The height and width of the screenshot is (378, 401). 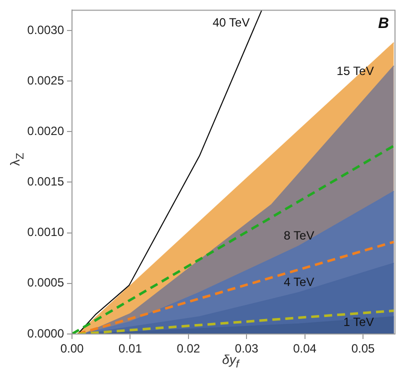 I want to click on y-tick-label: 0.0020, so click(x=45, y=131).